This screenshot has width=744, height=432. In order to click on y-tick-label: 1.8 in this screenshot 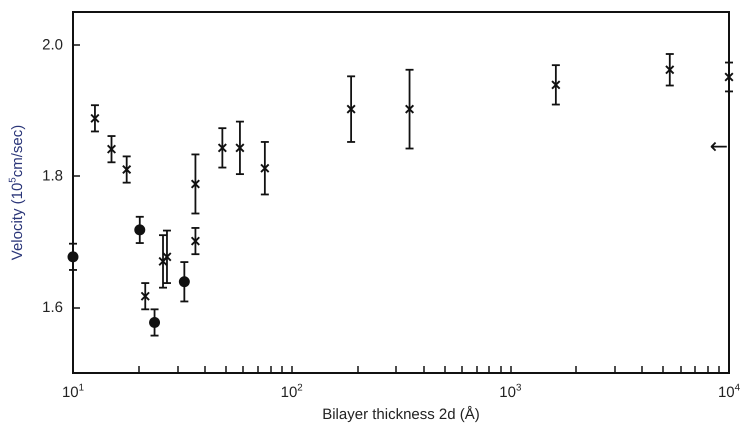, I will do `click(52, 176)`.